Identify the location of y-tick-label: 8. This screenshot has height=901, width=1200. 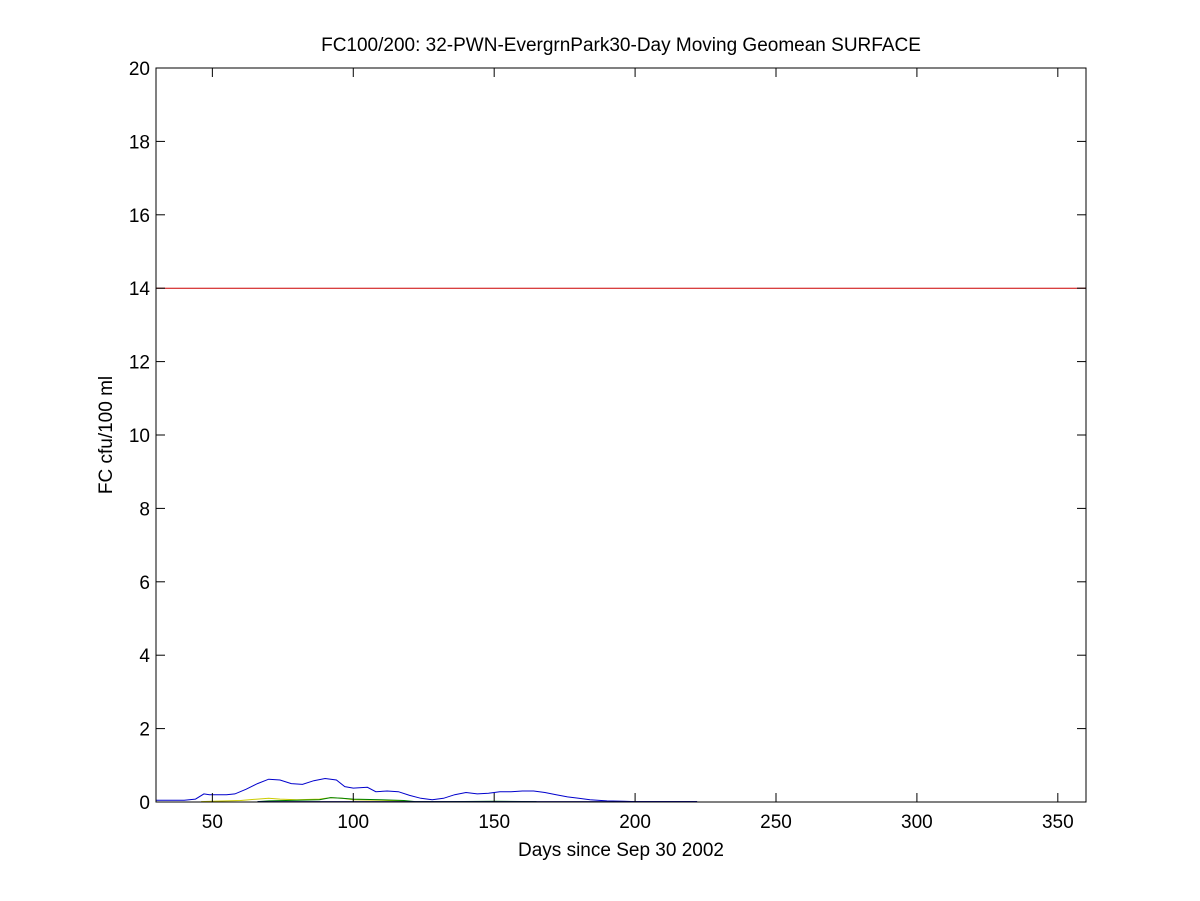
(144, 509).